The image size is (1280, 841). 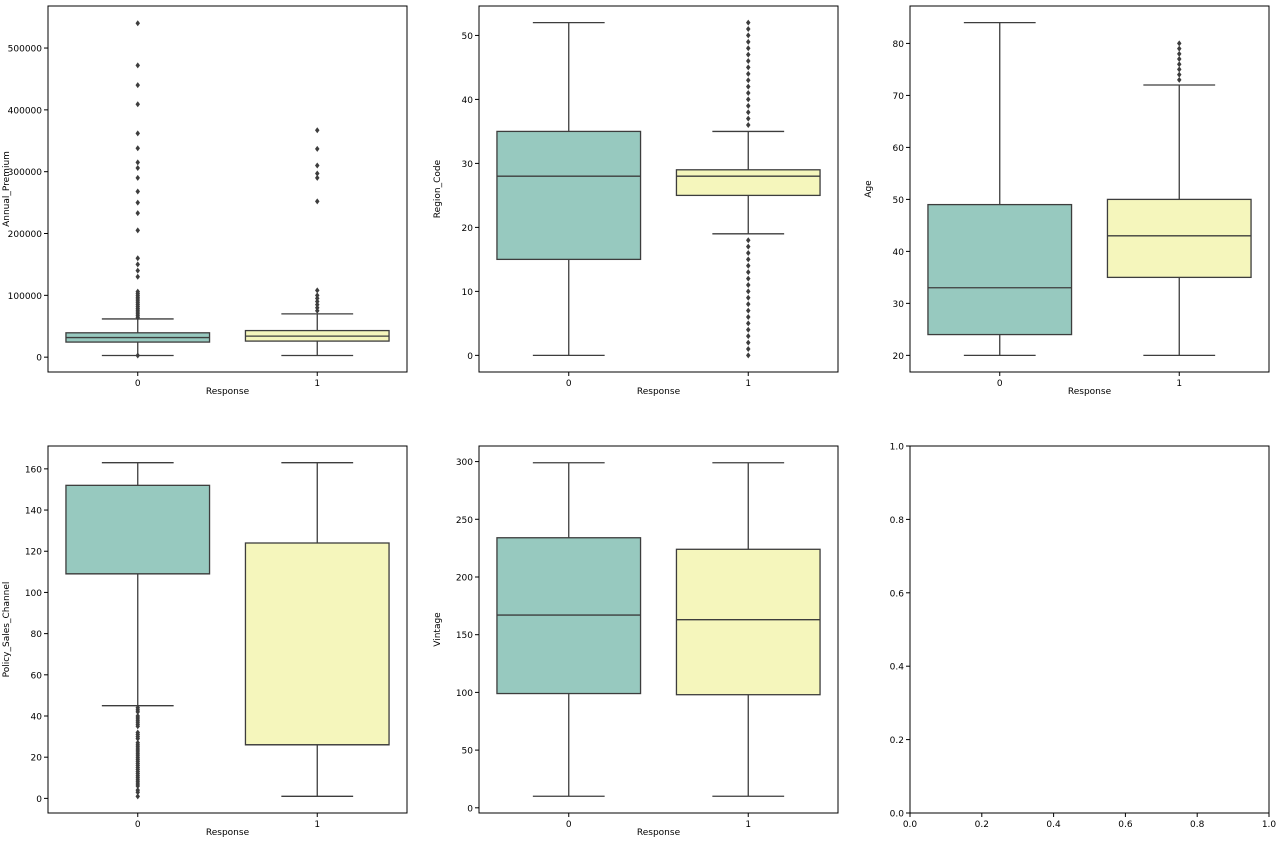 What do you see at coordinates (25, 235) in the screenshot?
I see `y-tick-label: 200000` at bounding box center [25, 235].